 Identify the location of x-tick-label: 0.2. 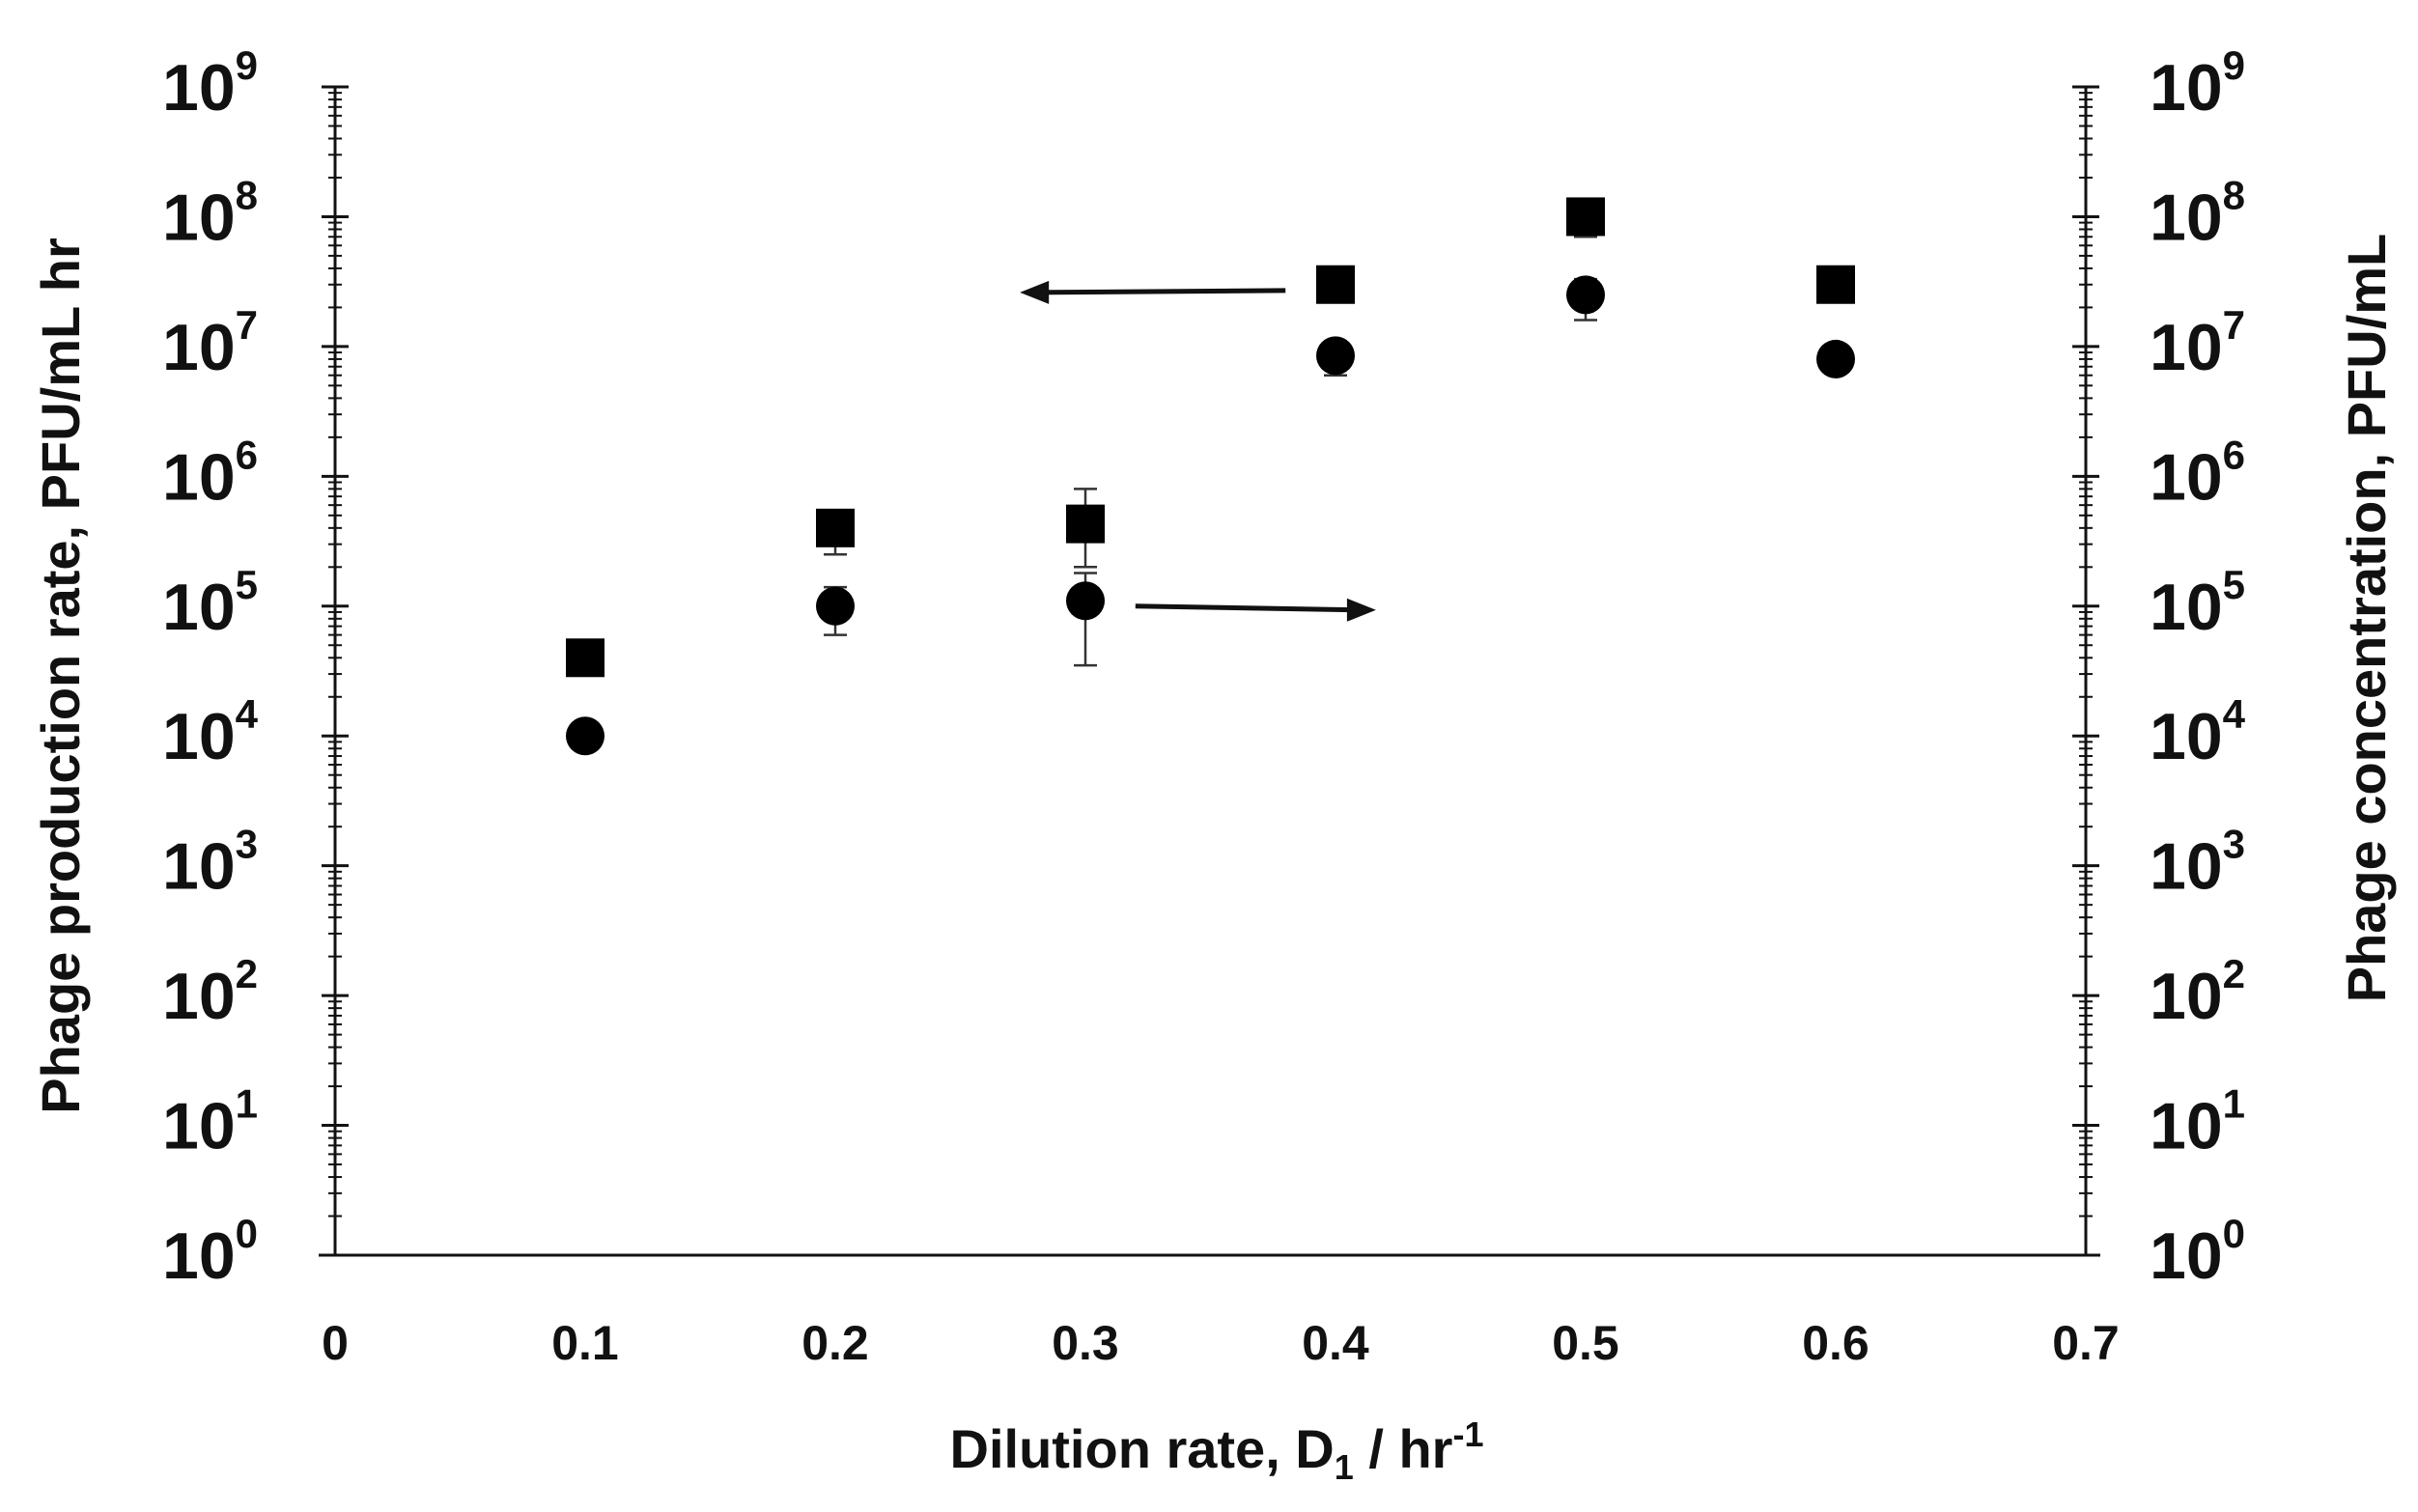
(835, 1343).